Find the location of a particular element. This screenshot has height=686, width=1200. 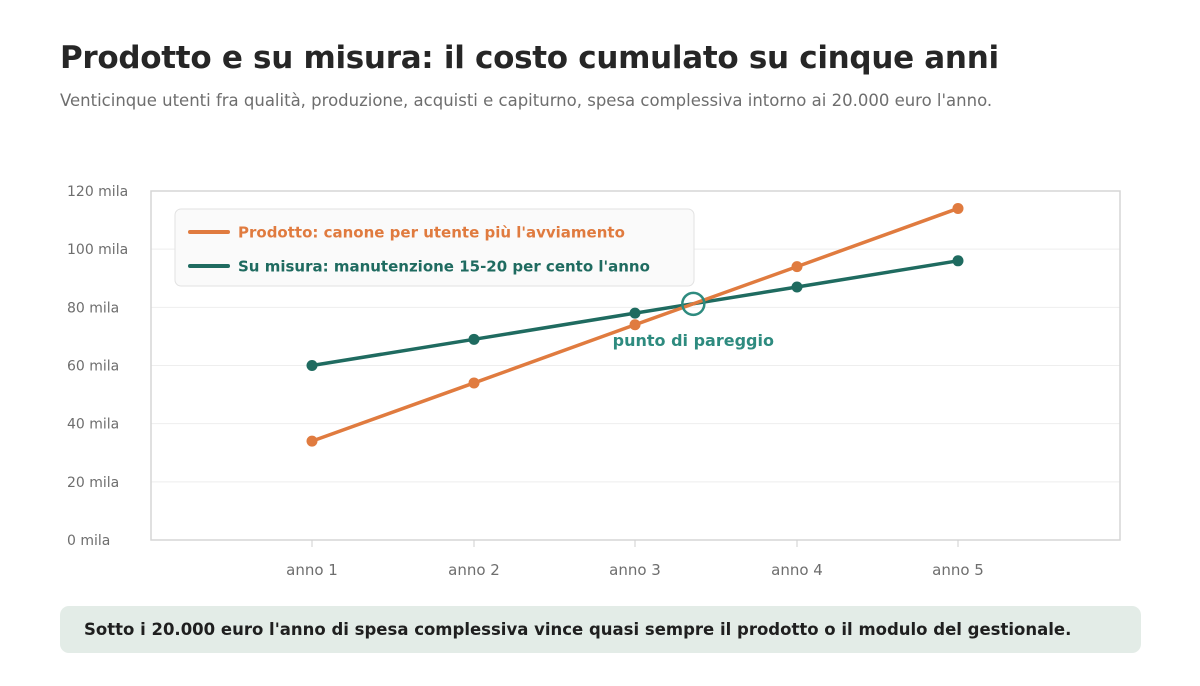

x-tick-label: anno 2 is located at coordinates (474, 570).